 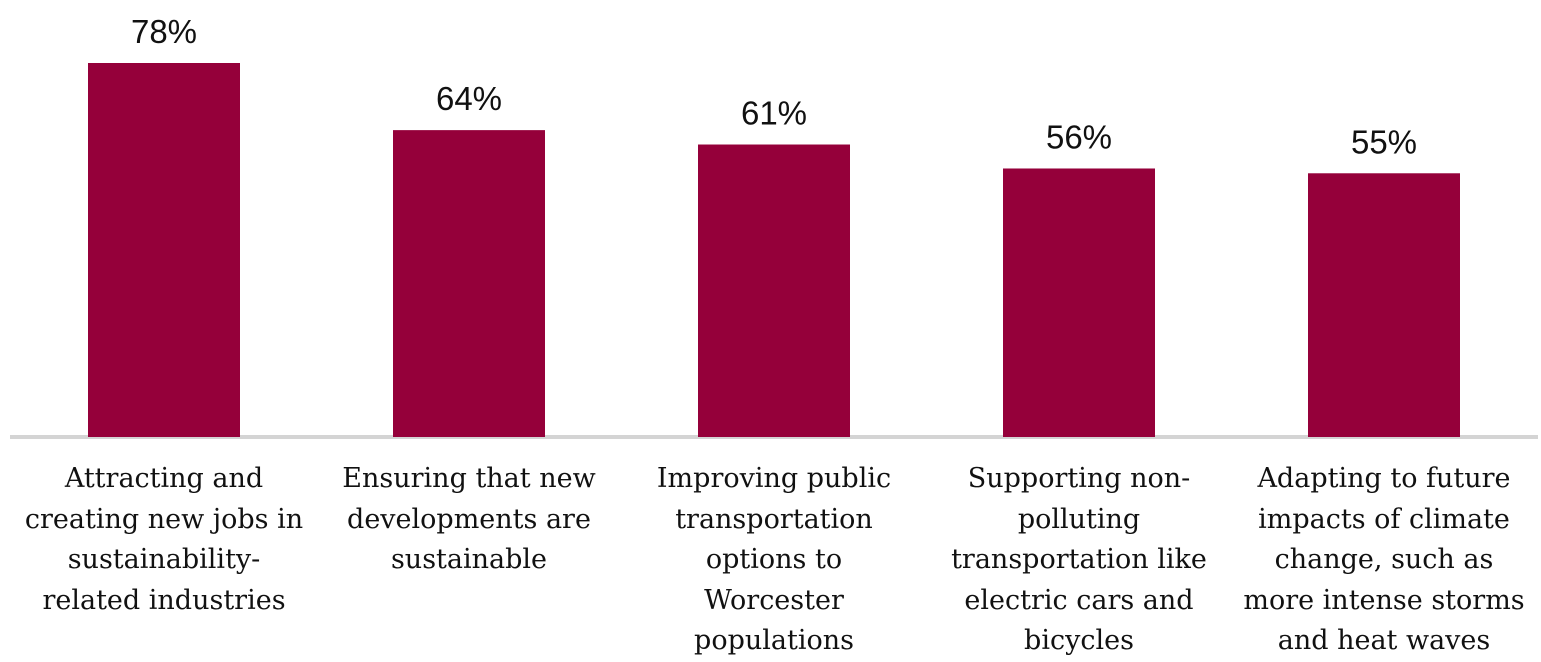 I want to click on category-label-line: Adapting to future, so click(x=1384, y=478).